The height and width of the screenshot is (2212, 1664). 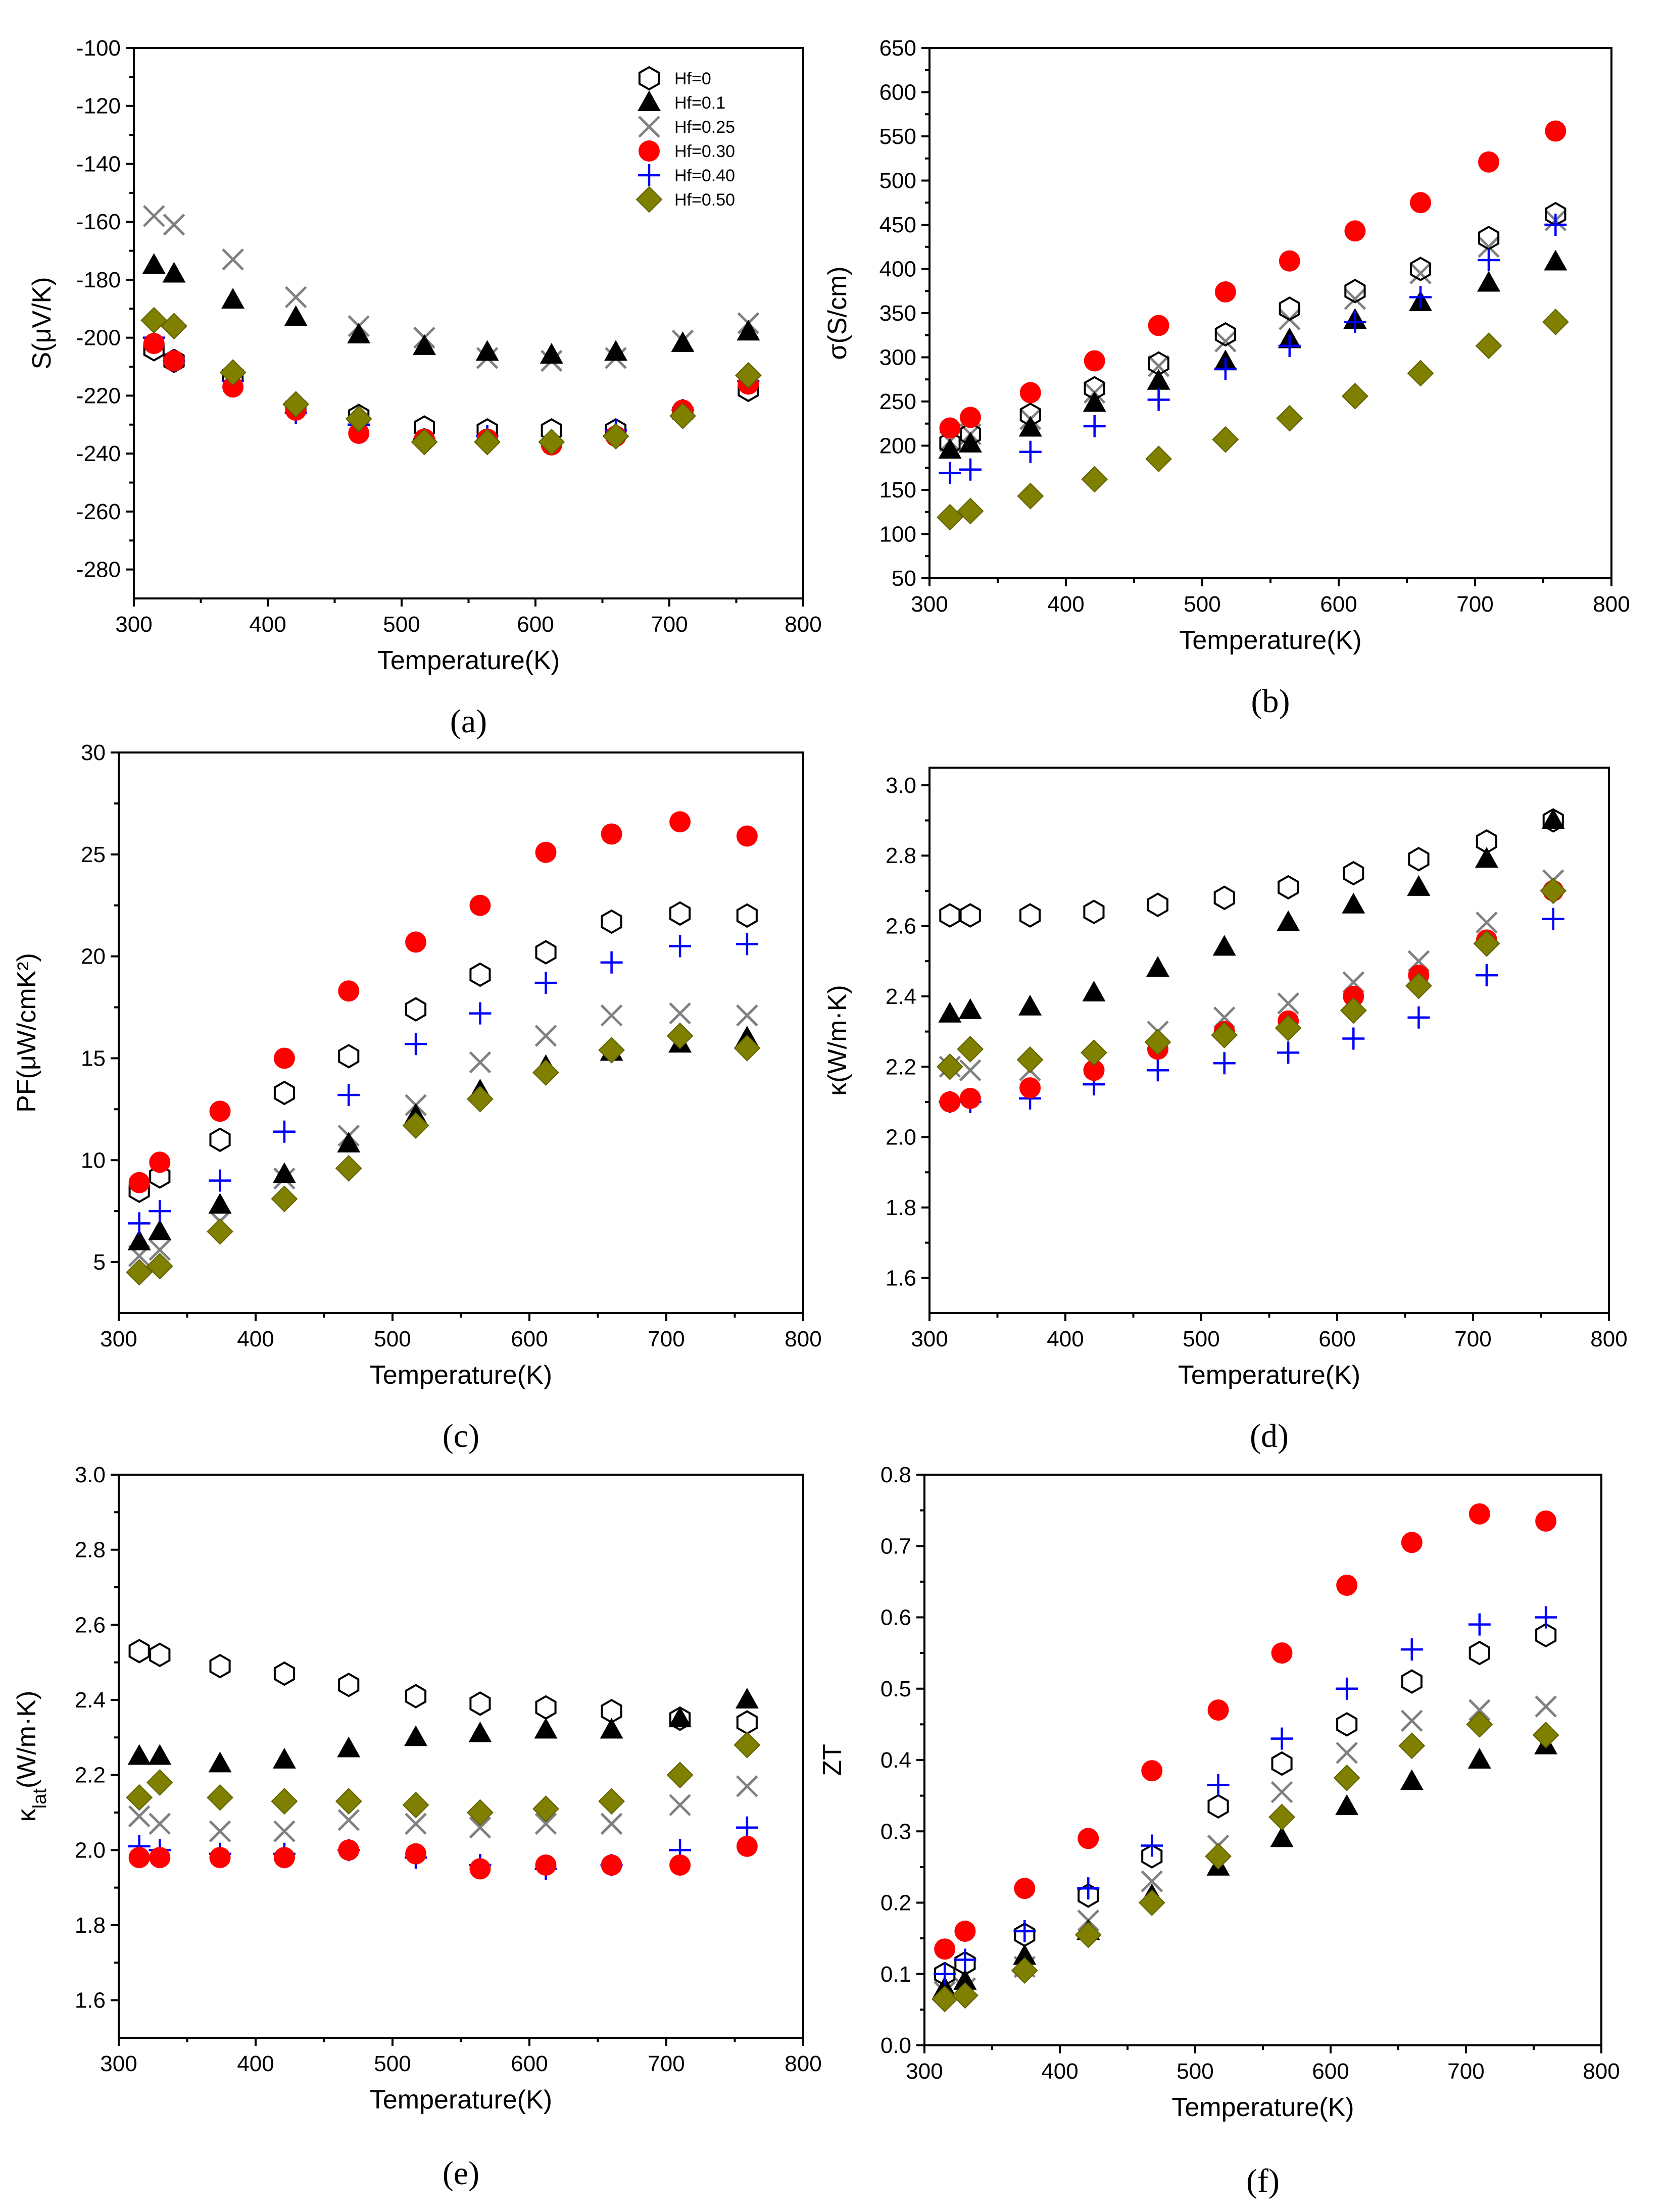 I want to click on y-axis-title: S(μV/K), so click(x=42, y=323).